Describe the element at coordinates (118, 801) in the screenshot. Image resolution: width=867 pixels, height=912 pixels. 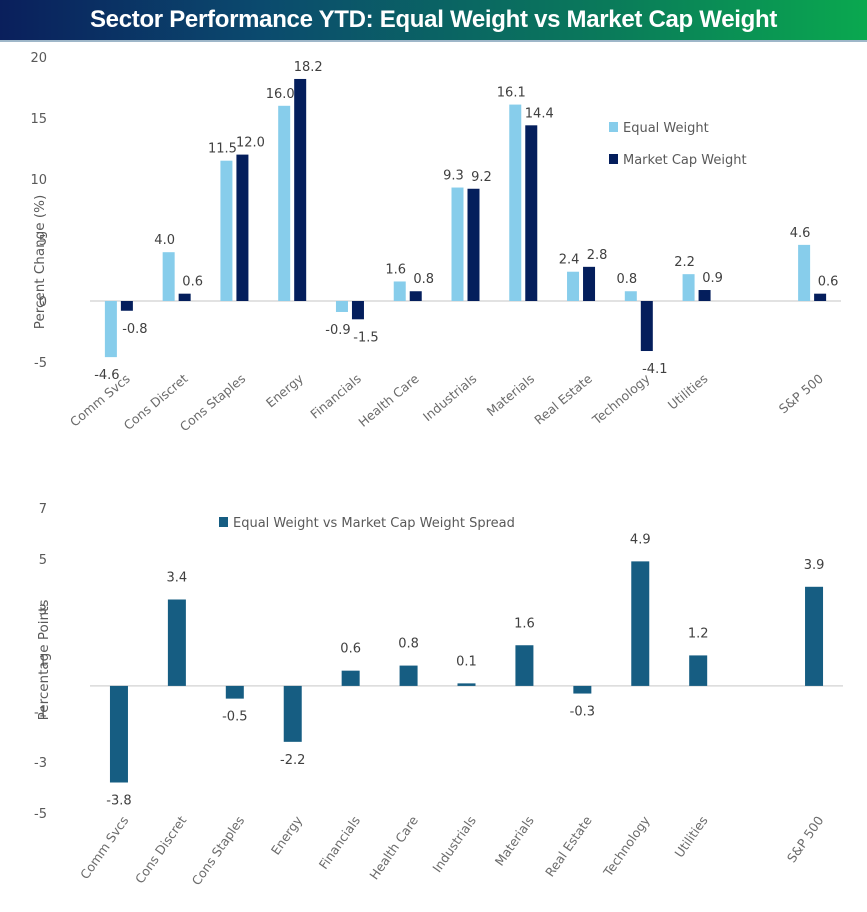
I see `data-label-equal-weight-vs-market-cap-weight-spread-comm-svcs: -3.8` at that location.